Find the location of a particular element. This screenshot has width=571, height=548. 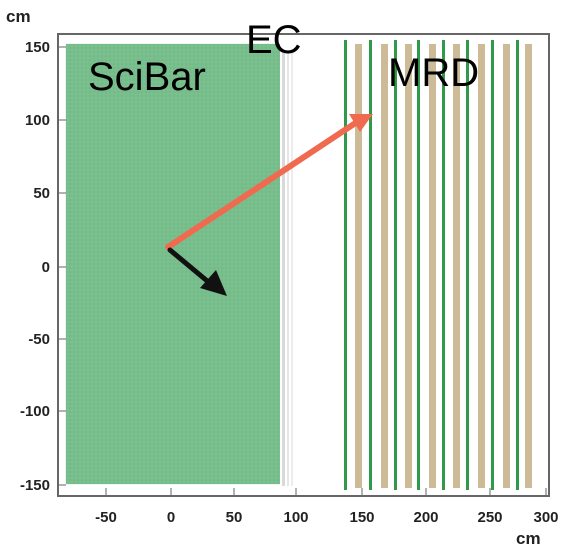

black-track is located at coordinates (191, 267).